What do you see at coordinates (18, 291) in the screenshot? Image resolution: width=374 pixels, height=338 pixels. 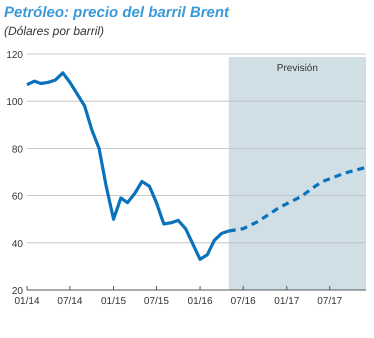 I see `y-tick-label: 20` at bounding box center [18, 291].